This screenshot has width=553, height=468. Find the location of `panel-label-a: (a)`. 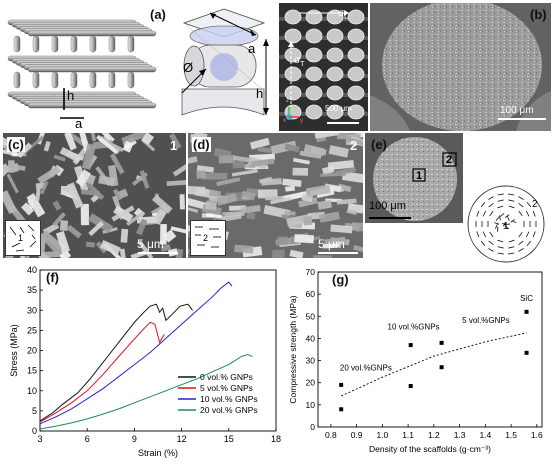

panel-label-a: (a) is located at coordinates (158, 14).